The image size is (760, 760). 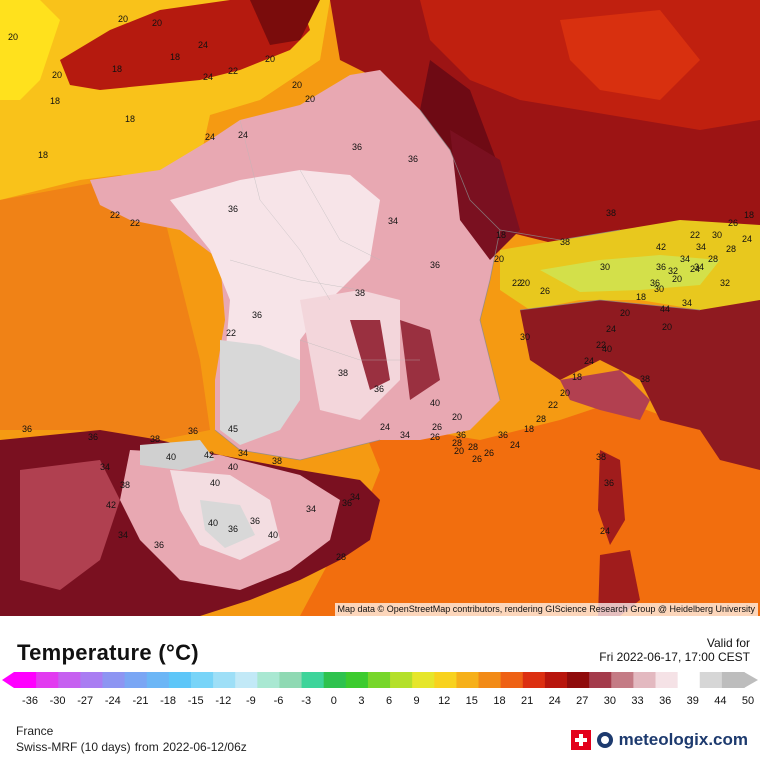 What do you see at coordinates (223, 701) in the screenshot?
I see `scale-tick-label: -12` at bounding box center [223, 701].